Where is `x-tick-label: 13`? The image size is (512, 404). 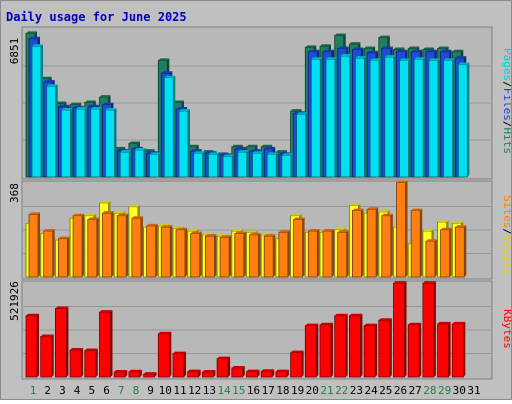 x-tick-label: 13 is located at coordinates (209, 390).